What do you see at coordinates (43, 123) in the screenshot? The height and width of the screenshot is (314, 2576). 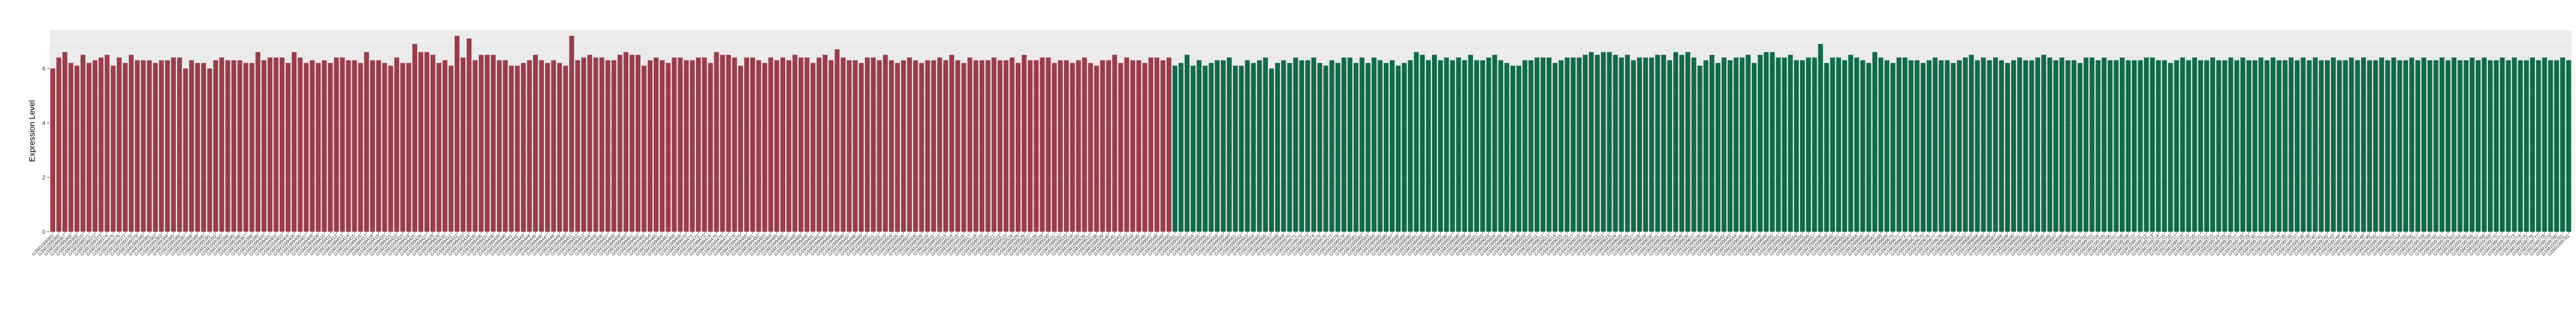 I see `y-tick-label: 4` at bounding box center [43, 123].